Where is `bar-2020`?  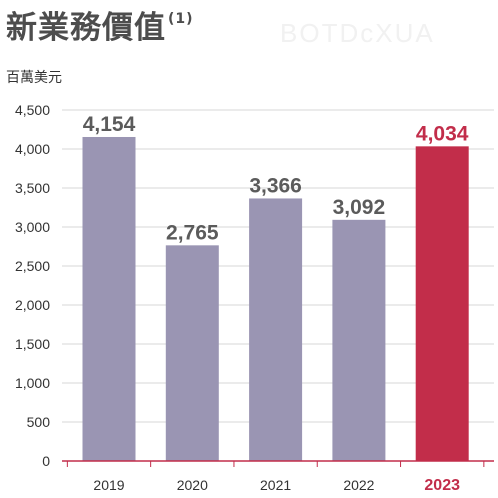 bar-2020 is located at coordinates (192, 353).